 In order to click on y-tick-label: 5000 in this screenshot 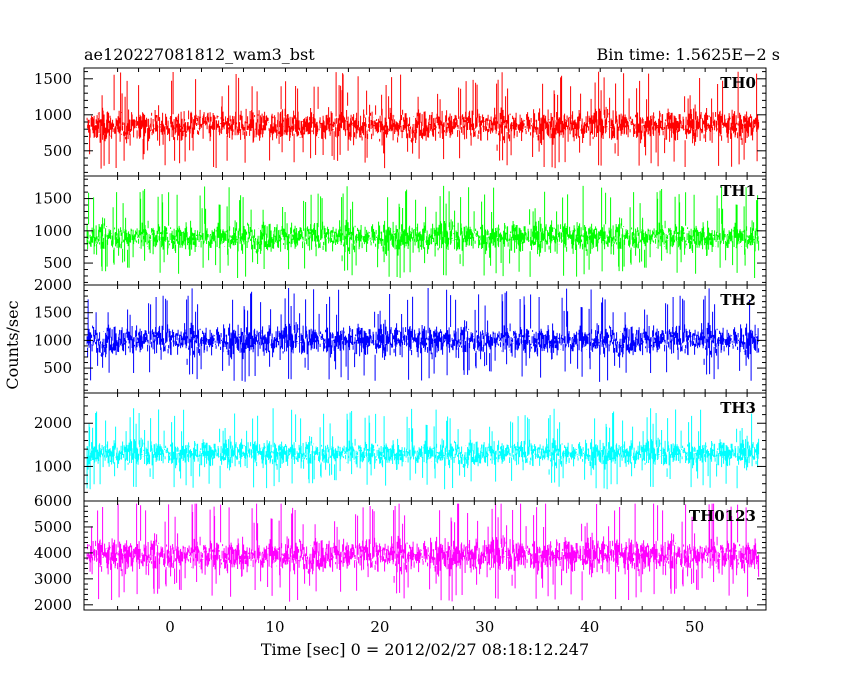, I will do `click(53, 527)`.